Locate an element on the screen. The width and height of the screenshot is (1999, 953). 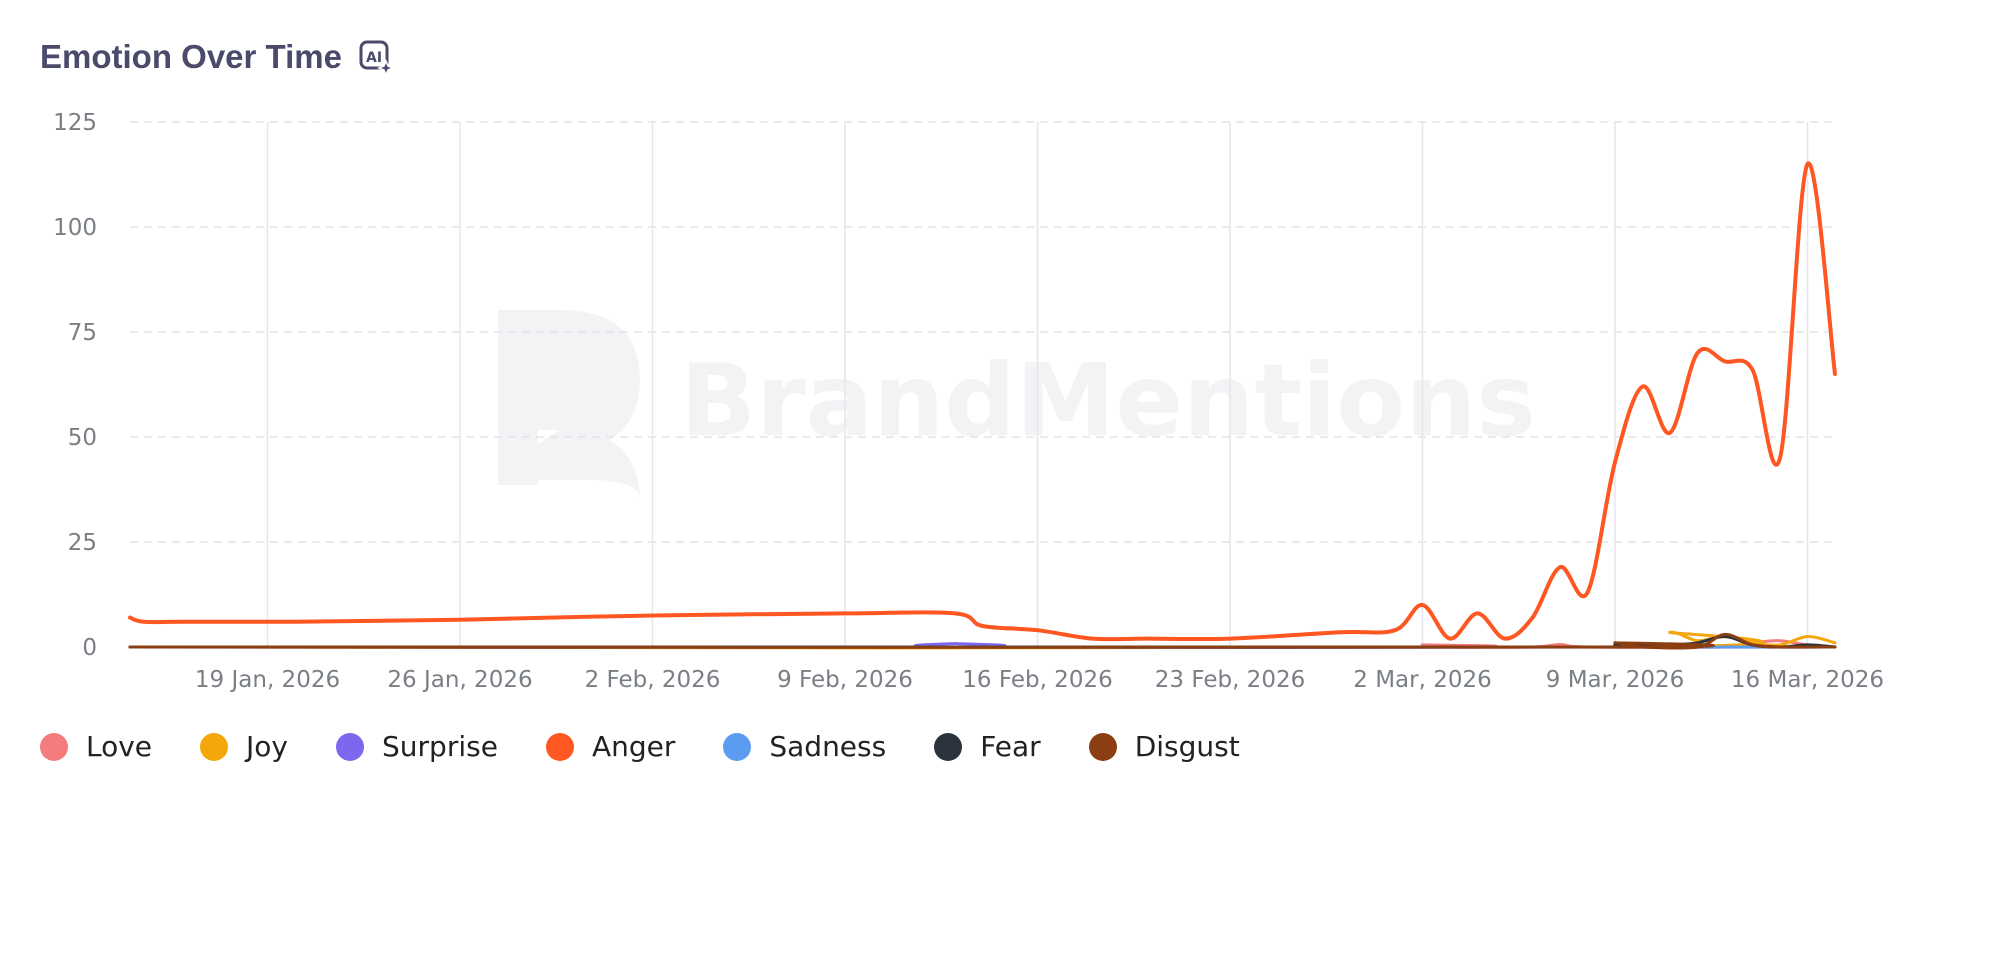
legend-item-sadness: Sadness is located at coordinates (804, 746).